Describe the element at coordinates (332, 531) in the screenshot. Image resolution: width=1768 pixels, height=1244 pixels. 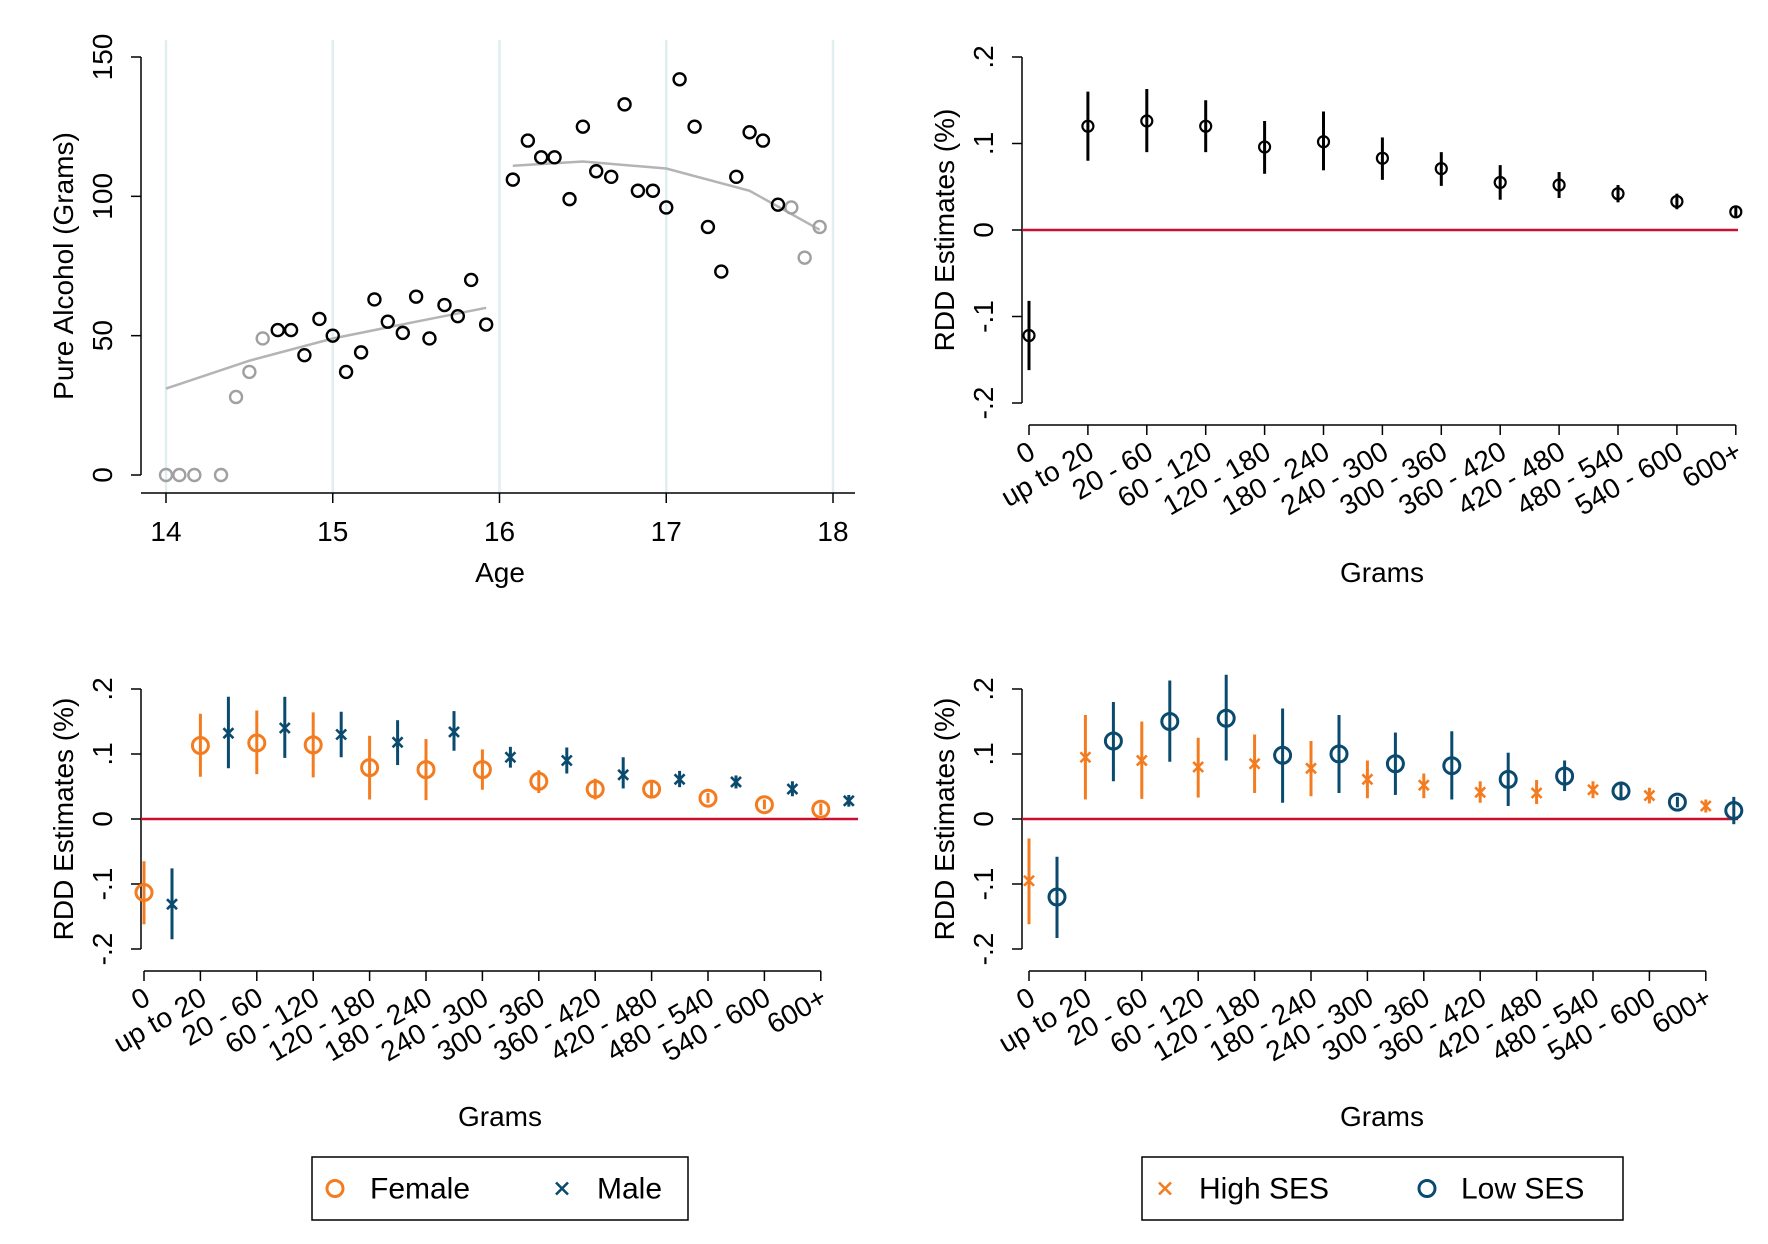
I see `x-tick-label: 15` at that location.